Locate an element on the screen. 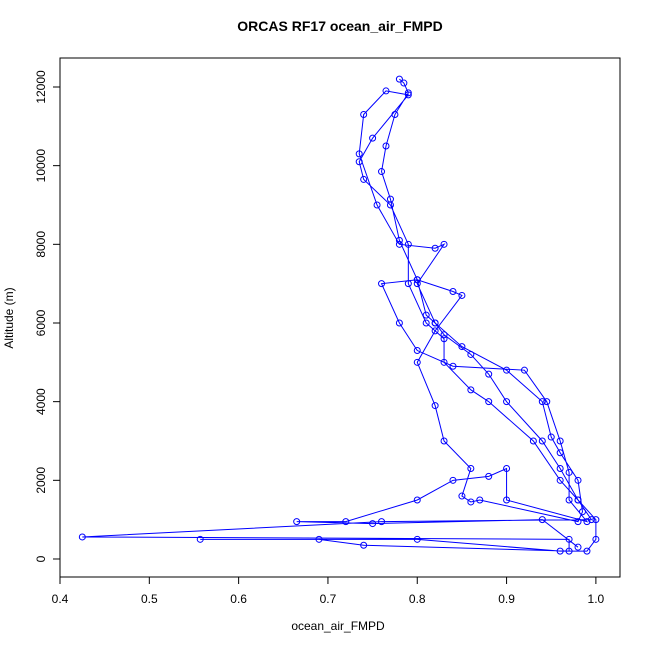  y-tick-label: 8000 is located at coordinates (41, 244).